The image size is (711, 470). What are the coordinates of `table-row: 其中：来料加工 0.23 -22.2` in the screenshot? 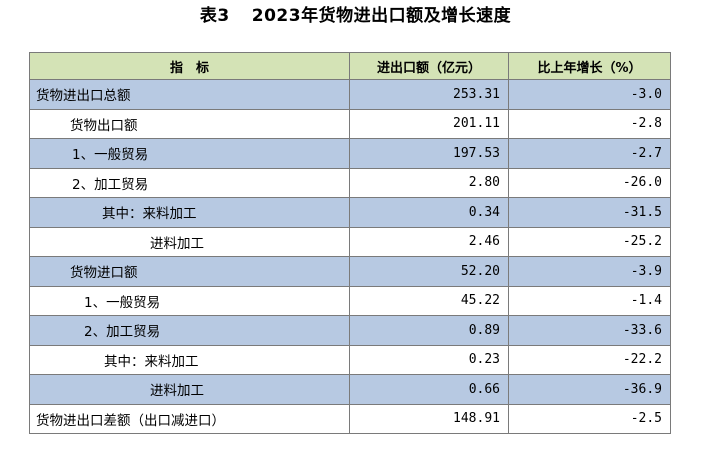 It's located at (350, 359).